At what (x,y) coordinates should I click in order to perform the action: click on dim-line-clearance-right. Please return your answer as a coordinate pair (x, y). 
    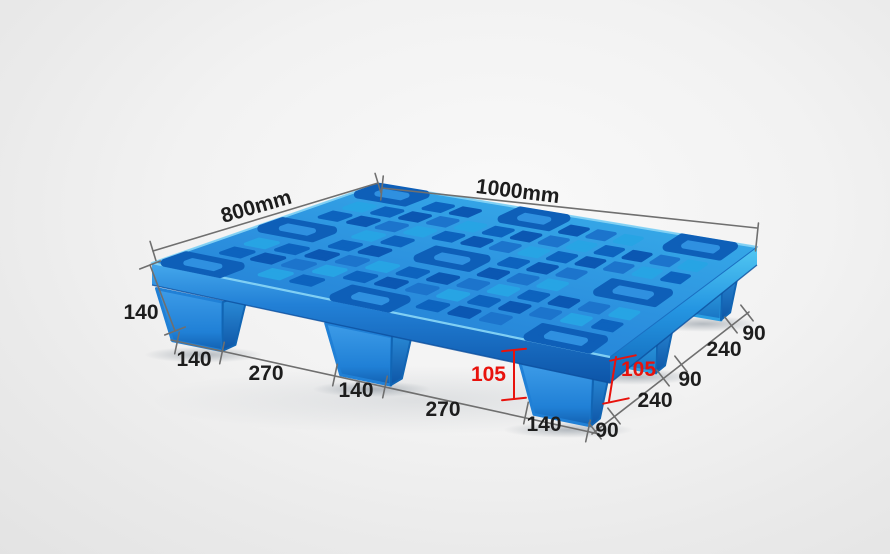
    Looking at the image, I should click on (612, 379).